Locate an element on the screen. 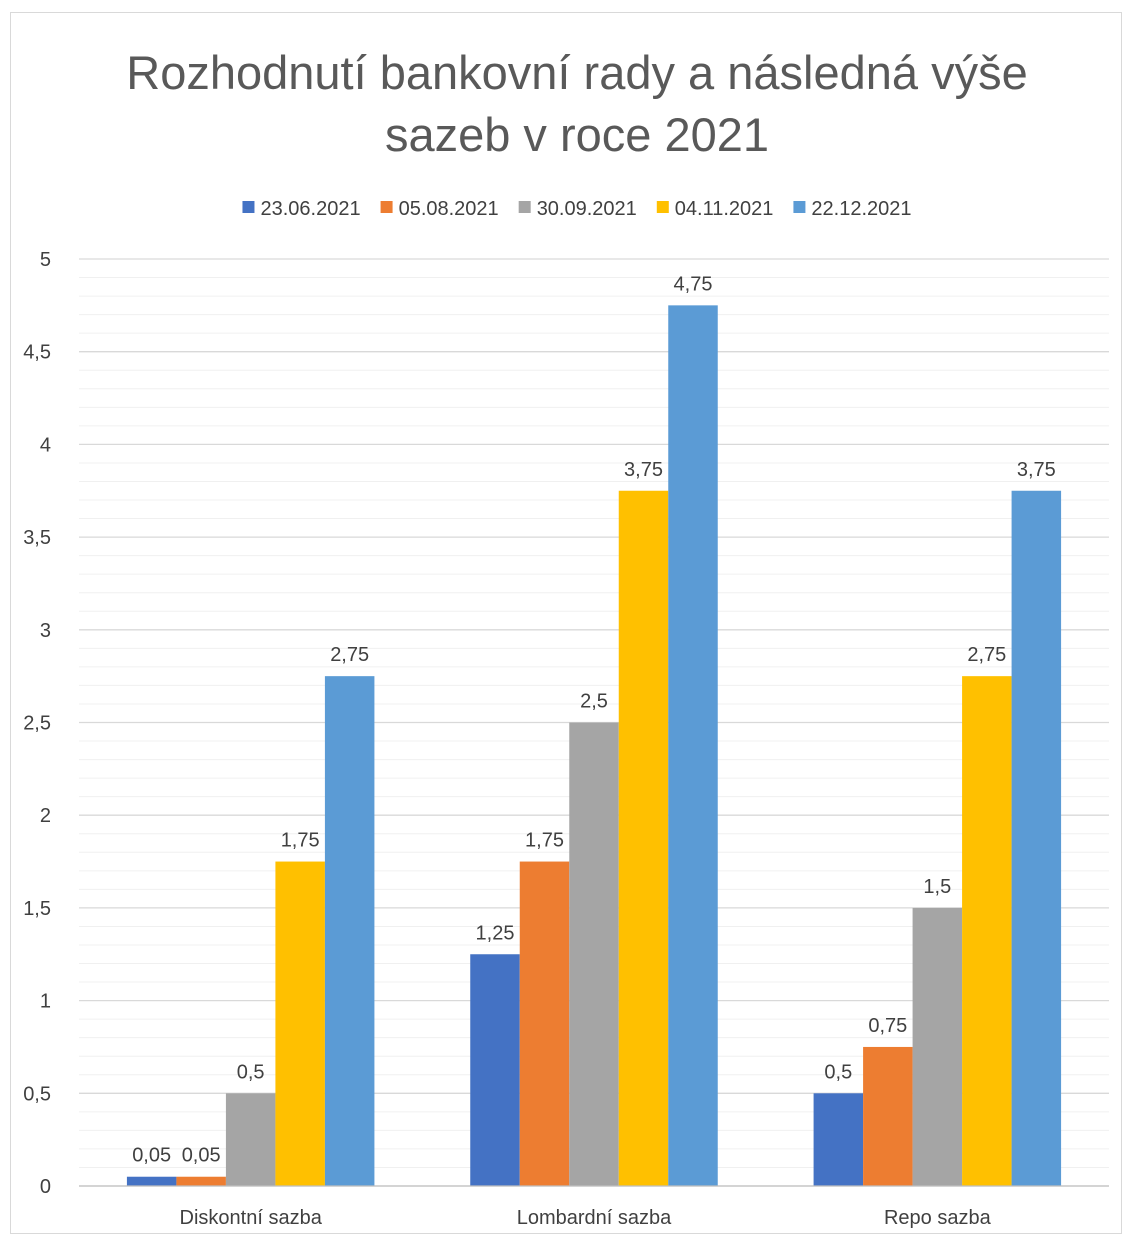  y-tick-label: 4,5 is located at coordinates (37, 353).